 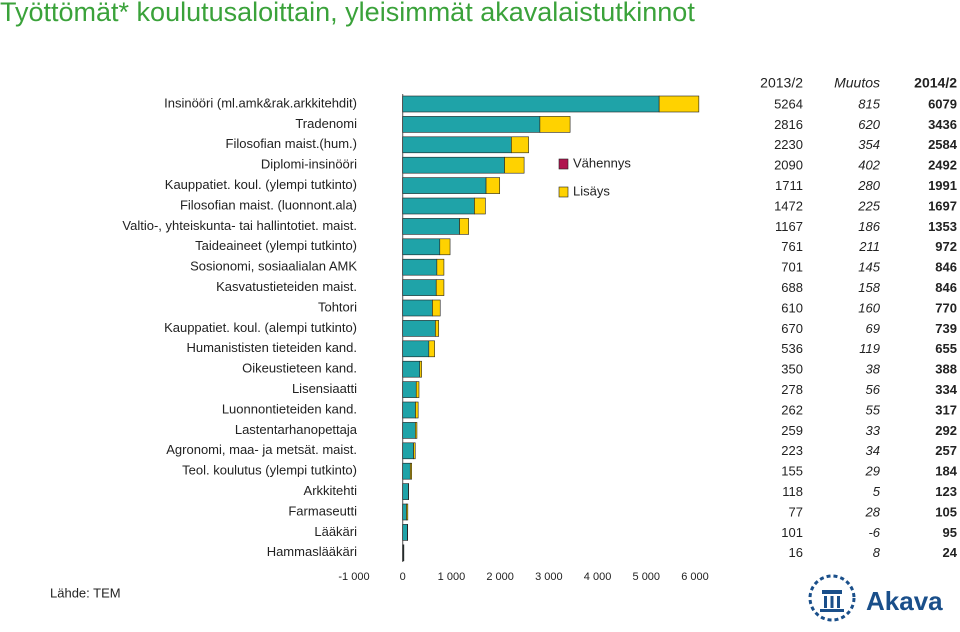 I want to click on change-value: 8, so click(x=877, y=552).